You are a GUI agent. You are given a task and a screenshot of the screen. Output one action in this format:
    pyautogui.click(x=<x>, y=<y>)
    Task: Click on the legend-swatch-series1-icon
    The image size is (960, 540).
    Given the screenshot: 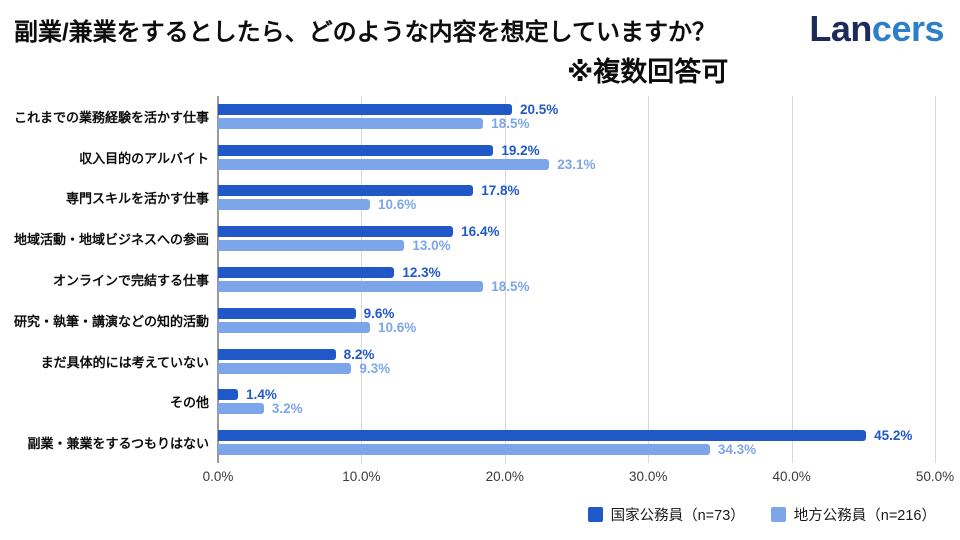 What is the action you would take?
    pyautogui.click(x=595, y=514)
    